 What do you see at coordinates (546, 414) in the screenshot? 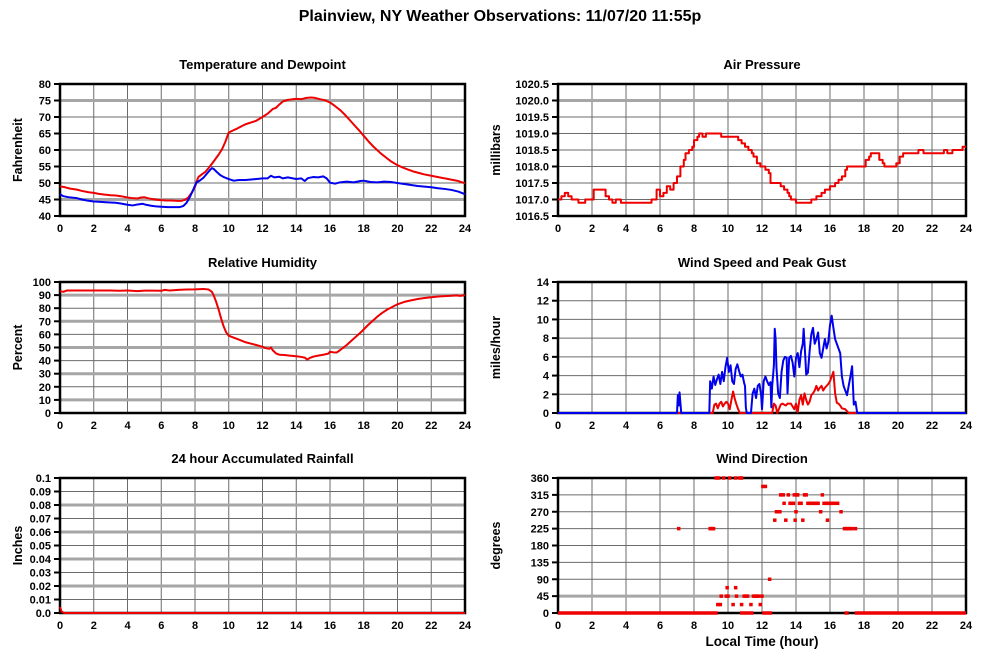
I see `y-tick-label: 0` at bounding box center [546, 414].